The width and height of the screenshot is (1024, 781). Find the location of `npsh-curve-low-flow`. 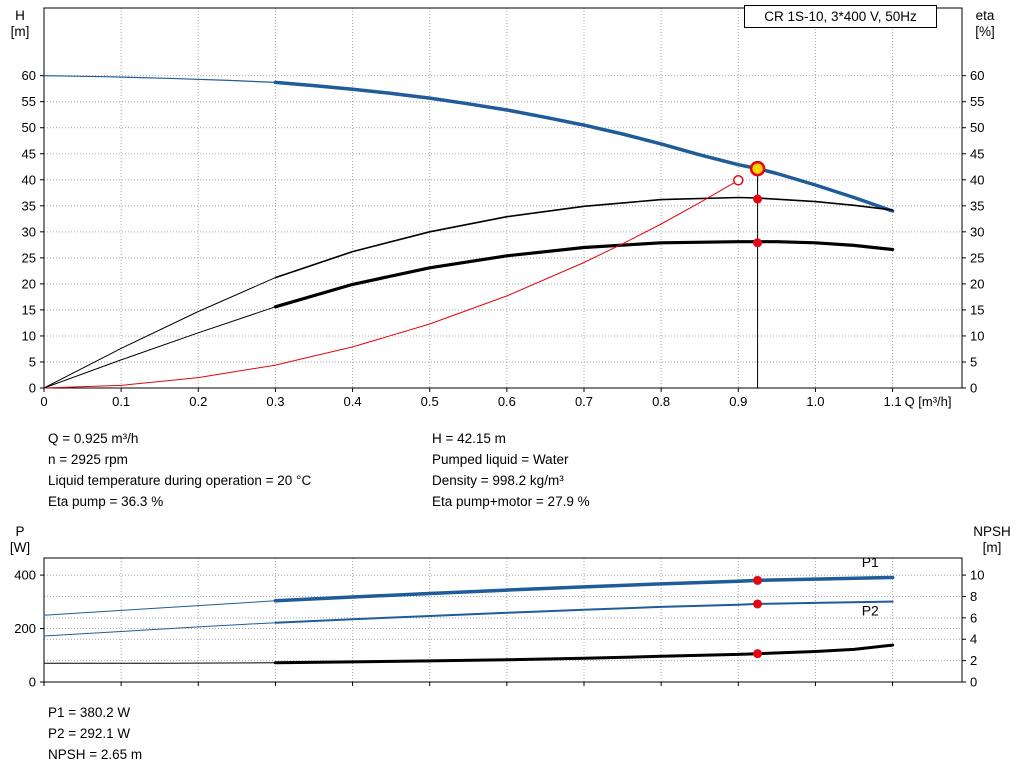

npsh-curve-low-flow is located at coordinates (159, 663).